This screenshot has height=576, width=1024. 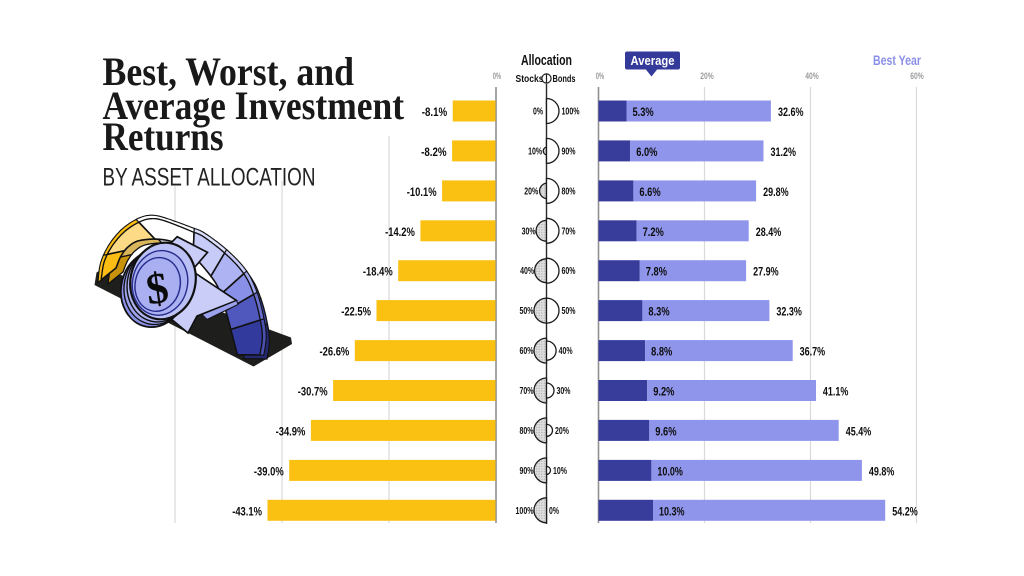 I want to click on svg-text: -14.2%, so click(x=400, y=232).